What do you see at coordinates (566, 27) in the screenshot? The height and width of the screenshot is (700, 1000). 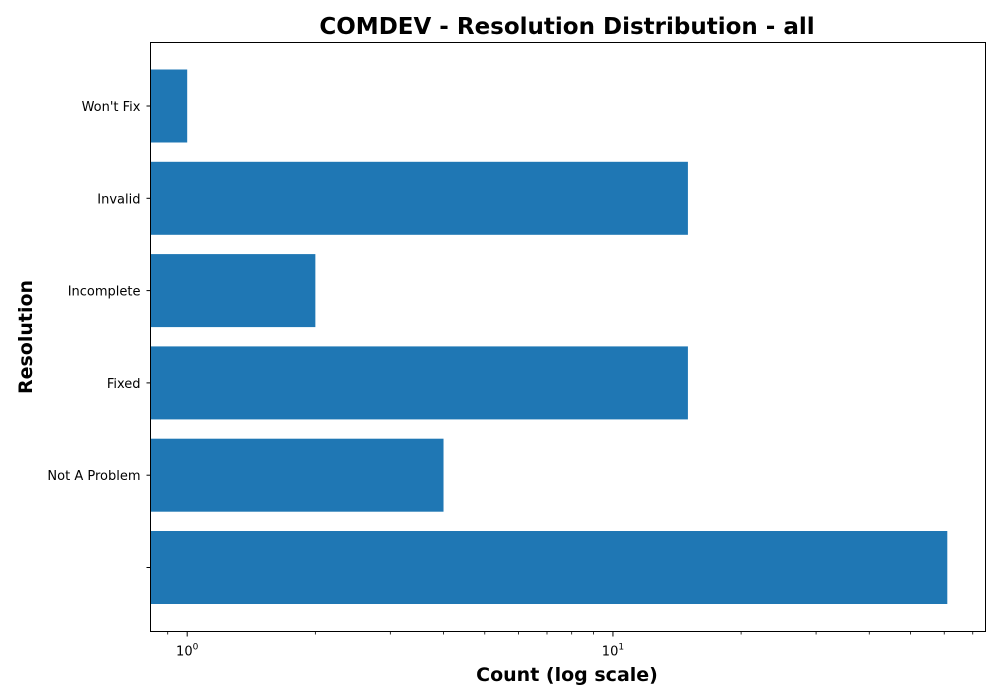 I see `chart-title: COMDEV - Resolution Distribution - all` at bounding box center [566, 27].